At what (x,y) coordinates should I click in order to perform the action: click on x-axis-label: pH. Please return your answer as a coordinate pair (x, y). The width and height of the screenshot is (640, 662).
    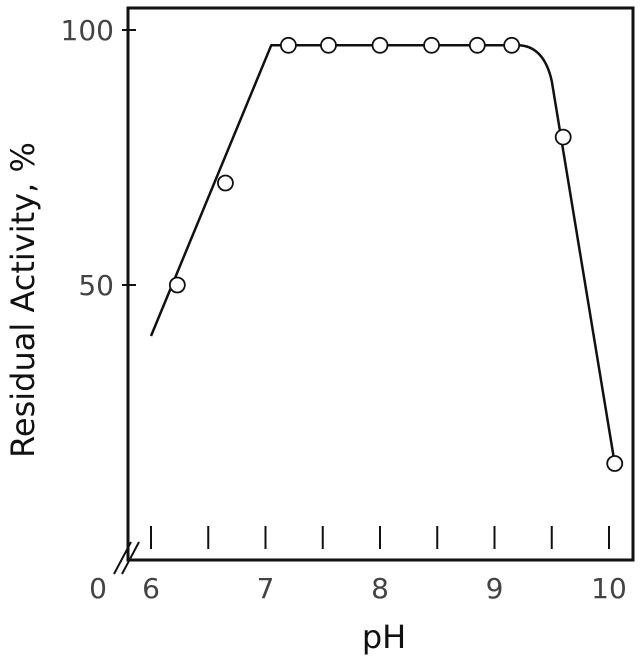
    Looking at the image, I should click on (384, 637).